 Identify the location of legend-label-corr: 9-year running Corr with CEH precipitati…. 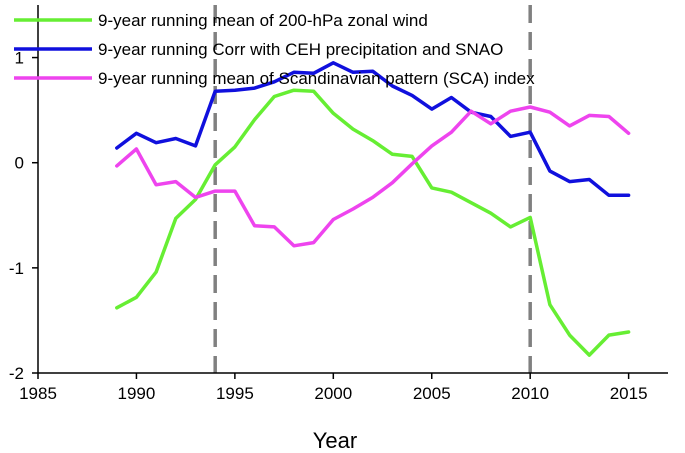
(300, 49).